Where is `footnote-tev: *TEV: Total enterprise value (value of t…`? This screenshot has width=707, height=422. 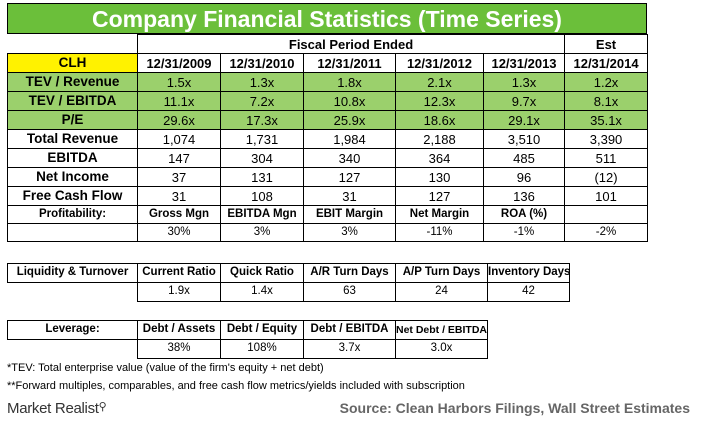
footnote-tev: *TEV: Total enterprise value (value of t… is located at coordinates (165, 368).